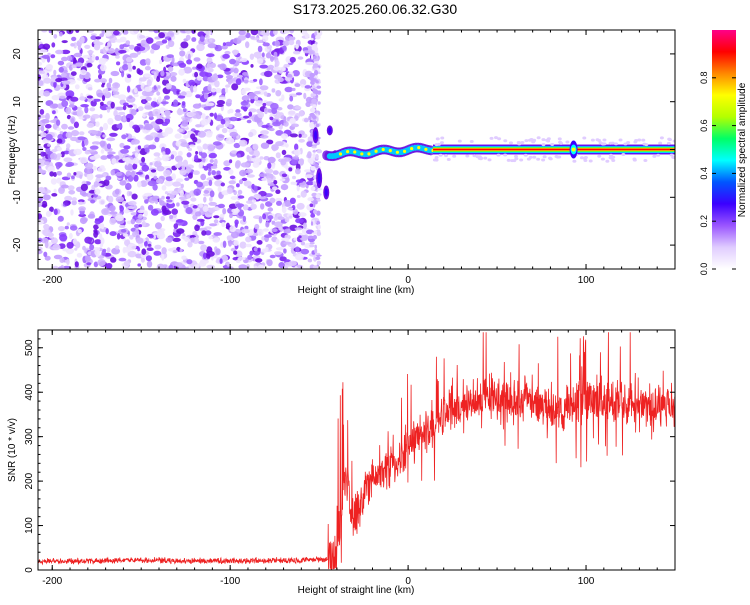  Describe the element at coordinates (29, 525) in the screenshot. I see `snr-ytick-label: 100` at that location.